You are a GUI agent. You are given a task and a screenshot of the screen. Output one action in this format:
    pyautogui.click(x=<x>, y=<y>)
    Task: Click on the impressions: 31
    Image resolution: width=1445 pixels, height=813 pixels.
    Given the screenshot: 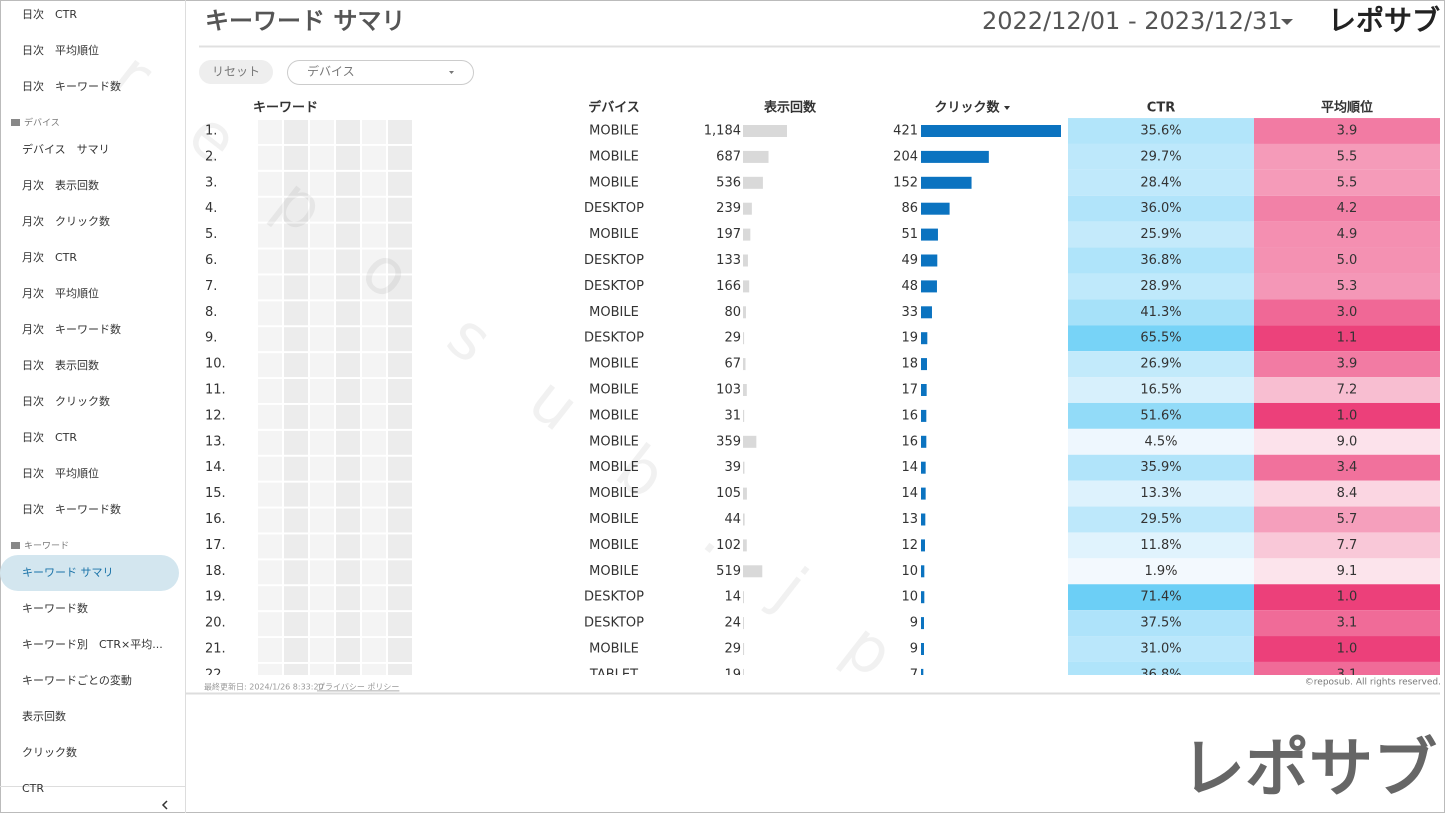 What is the action you would take?
    pyautogui.click(x=732, y=415)
    